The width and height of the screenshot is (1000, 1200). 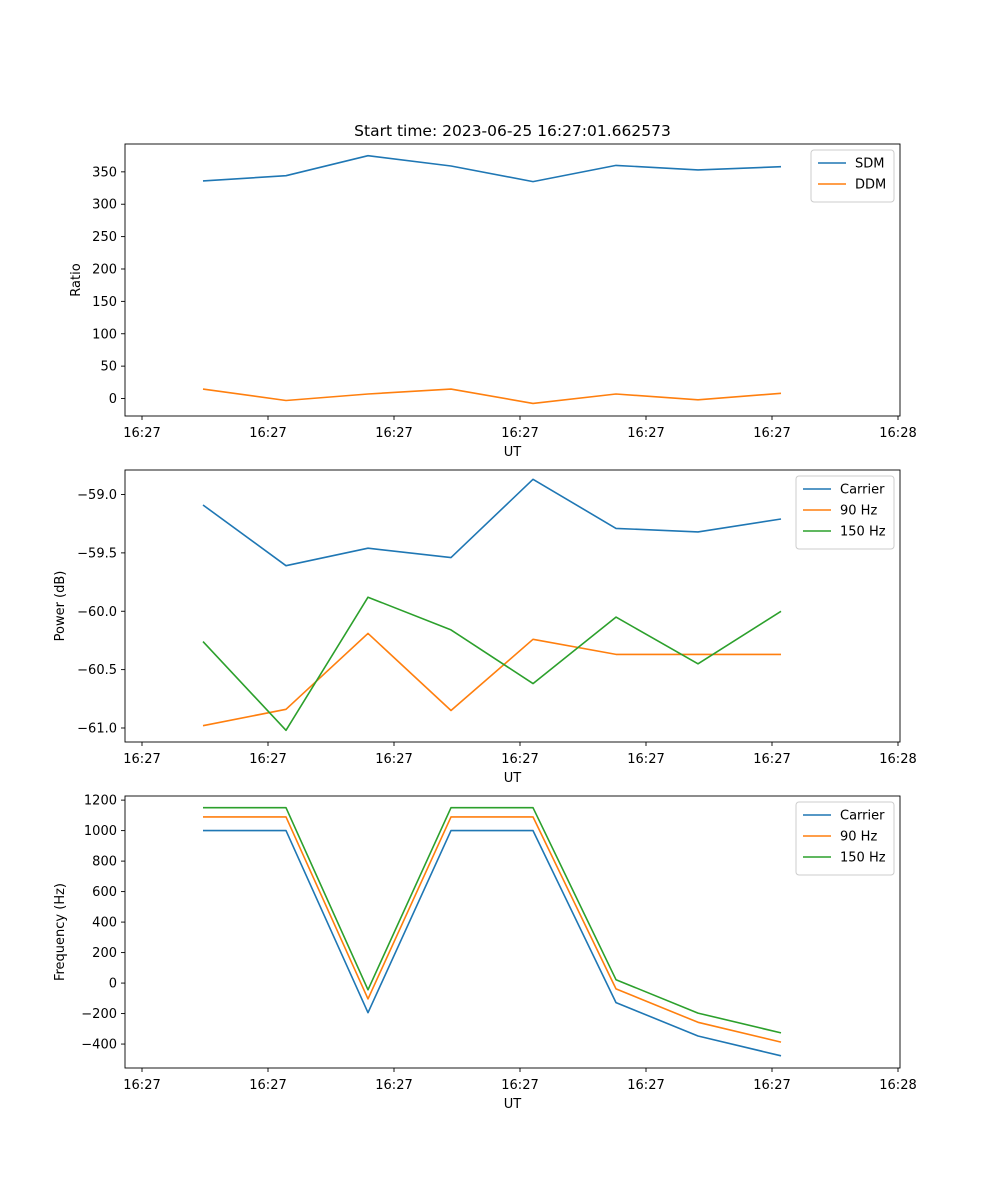 What do you see at coordinates (76, 279) in the screenshot?
I see `y-axis-label: Ratio` at bounding box center [76, 279].